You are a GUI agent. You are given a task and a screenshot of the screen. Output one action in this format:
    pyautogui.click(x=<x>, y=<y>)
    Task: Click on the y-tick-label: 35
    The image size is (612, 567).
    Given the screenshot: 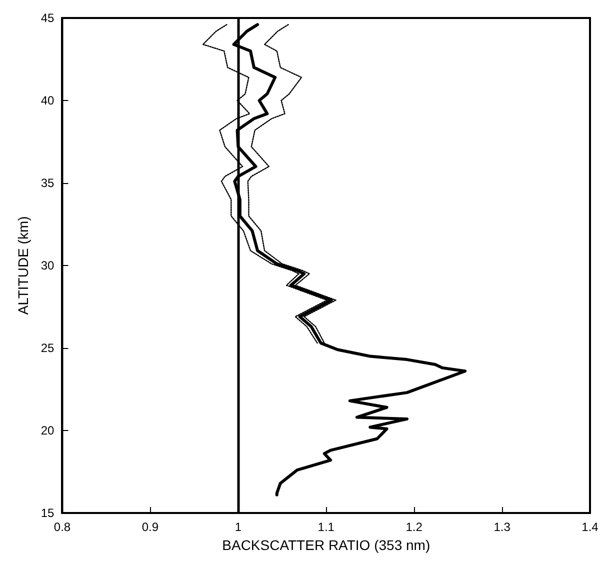 What is the action you would take?
    pyautogui.click(x=47, y=183)
    